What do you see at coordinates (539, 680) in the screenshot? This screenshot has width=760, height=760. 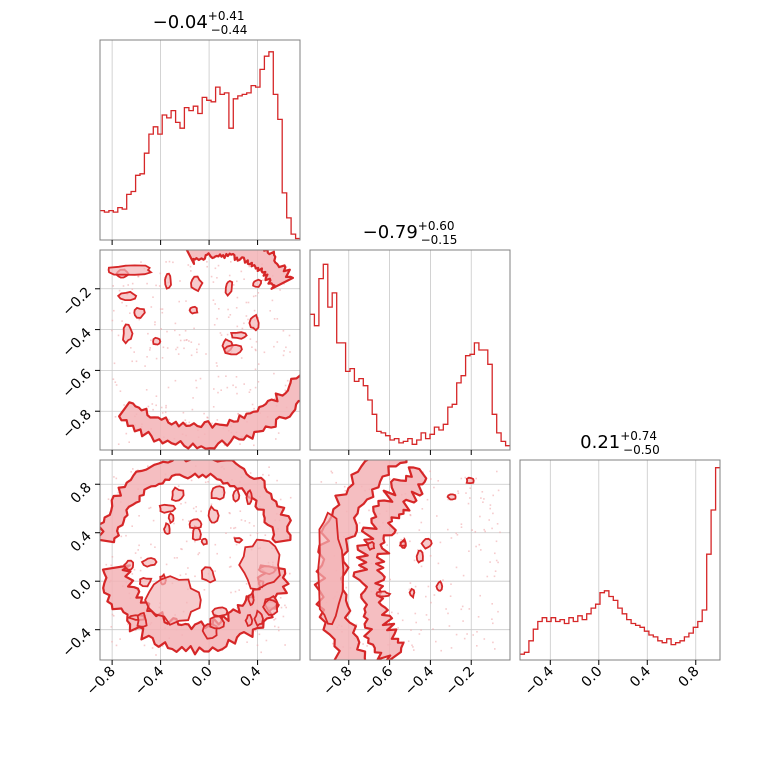 I see `x-tick-label: −0.4` at bounding box center [539, 680].